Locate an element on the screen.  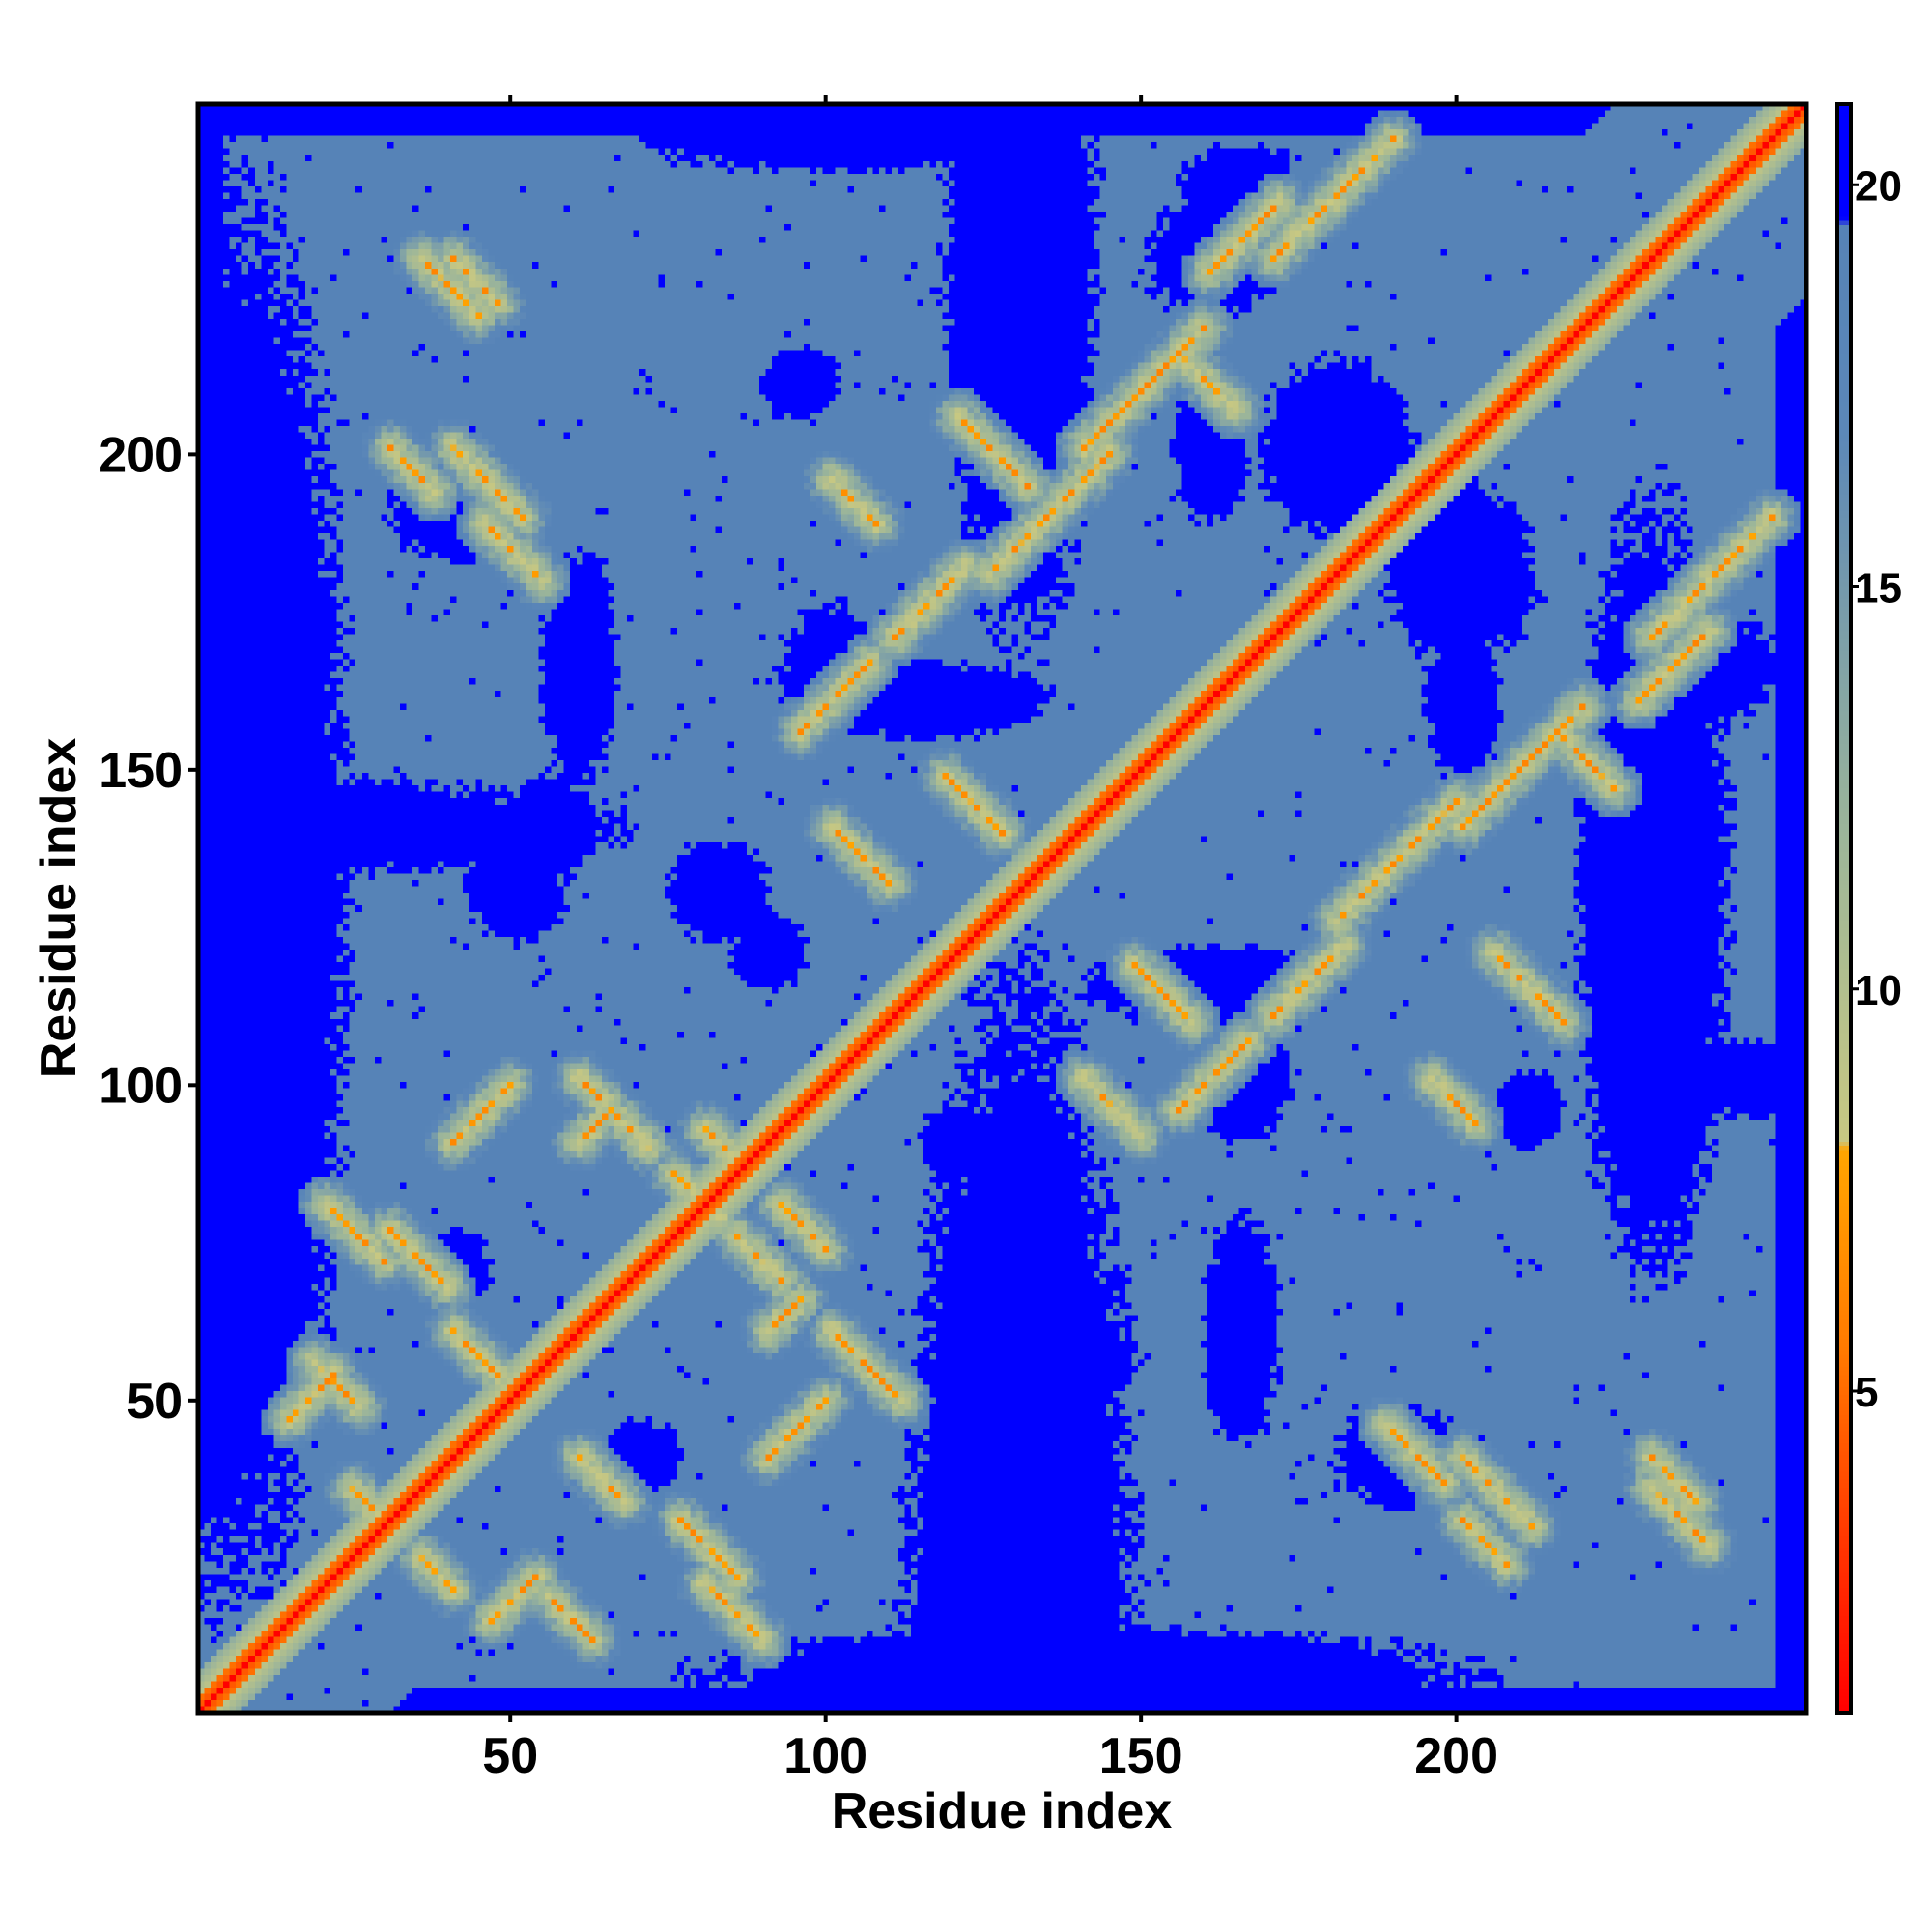
y-axis-ticks: 50 100 150 200 is located at coordinates (148, 928).